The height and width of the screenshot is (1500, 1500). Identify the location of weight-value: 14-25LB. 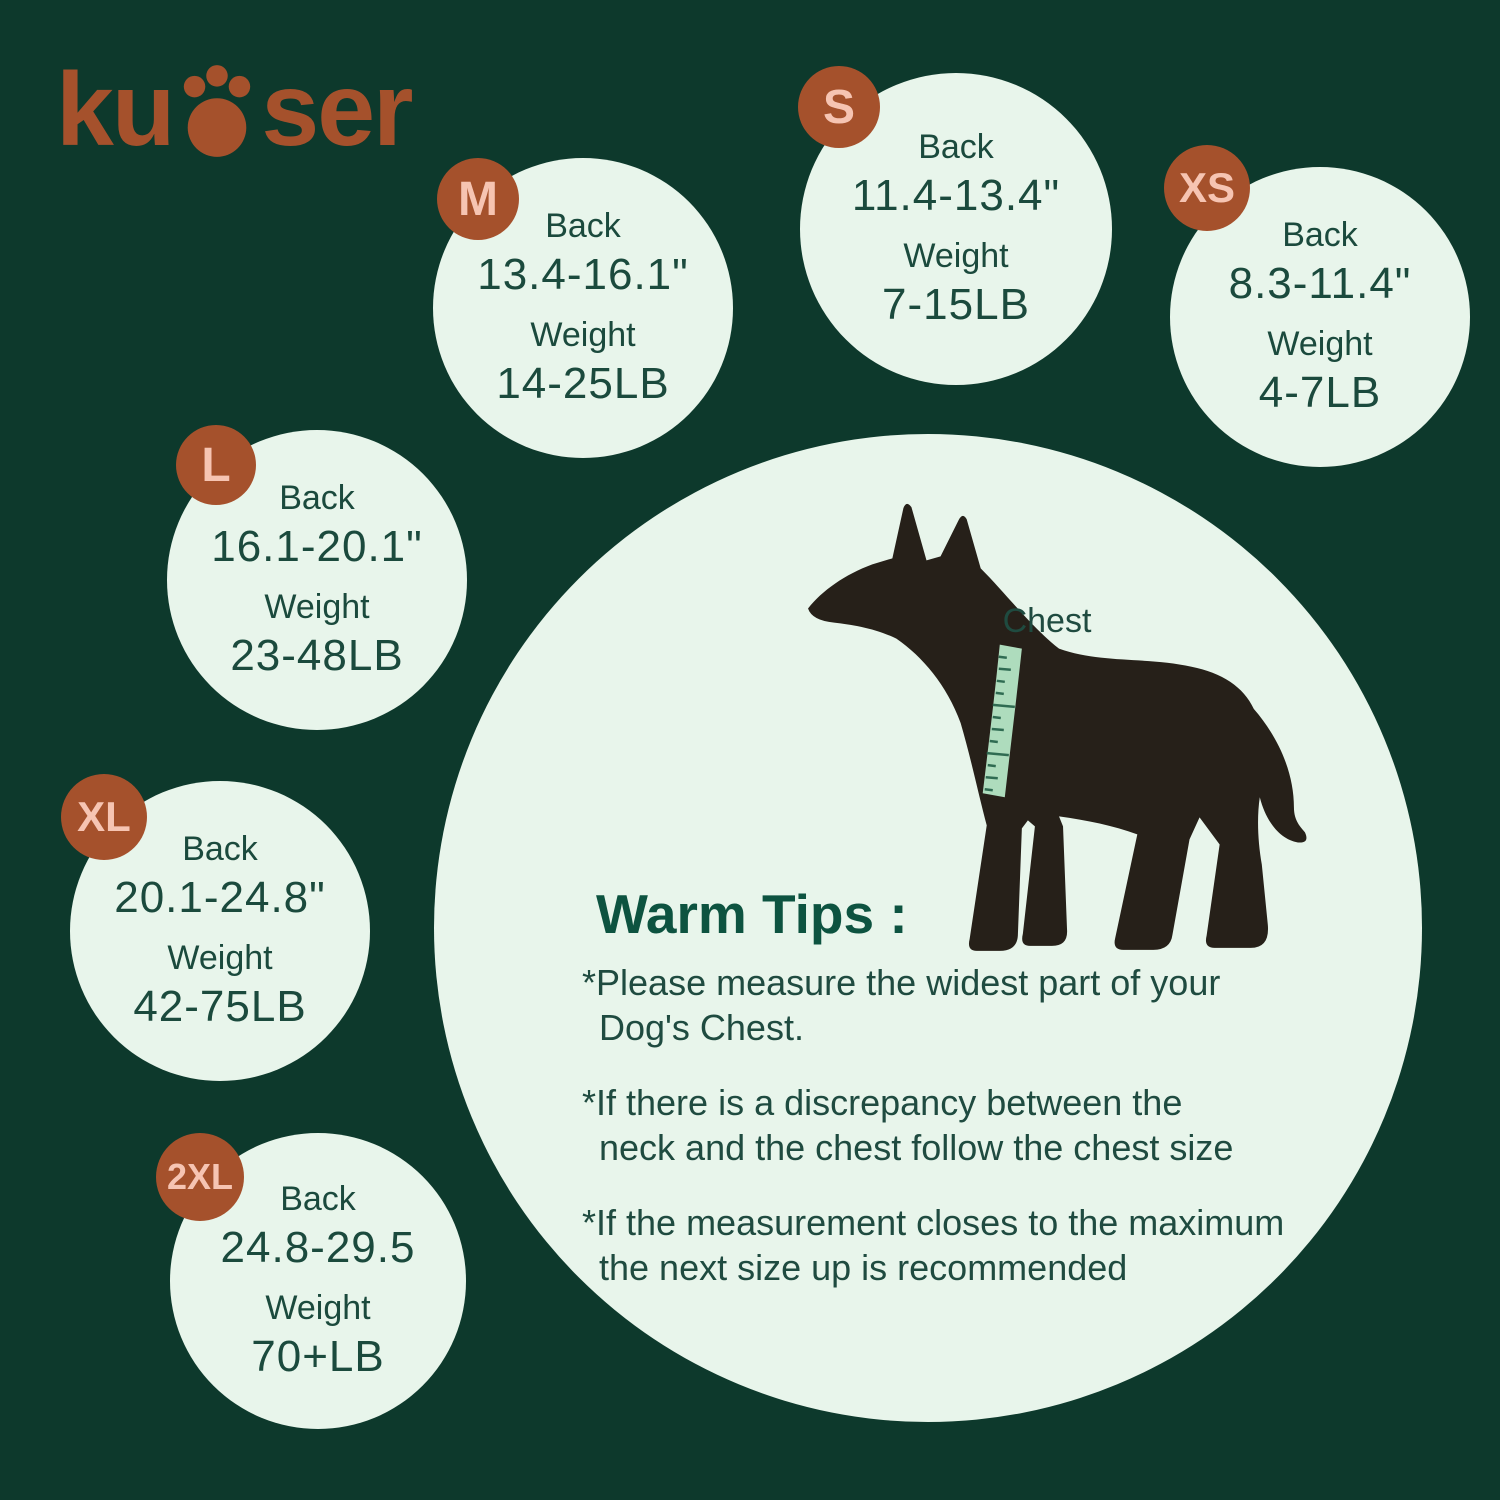
(583, 383).